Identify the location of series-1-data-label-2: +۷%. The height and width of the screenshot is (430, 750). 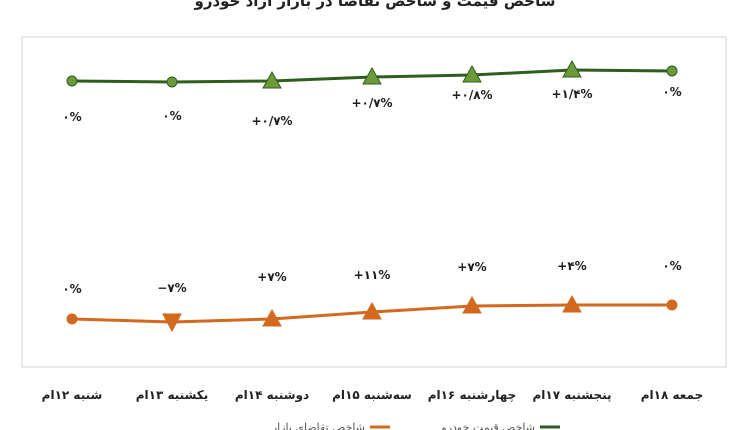
(271, 277).